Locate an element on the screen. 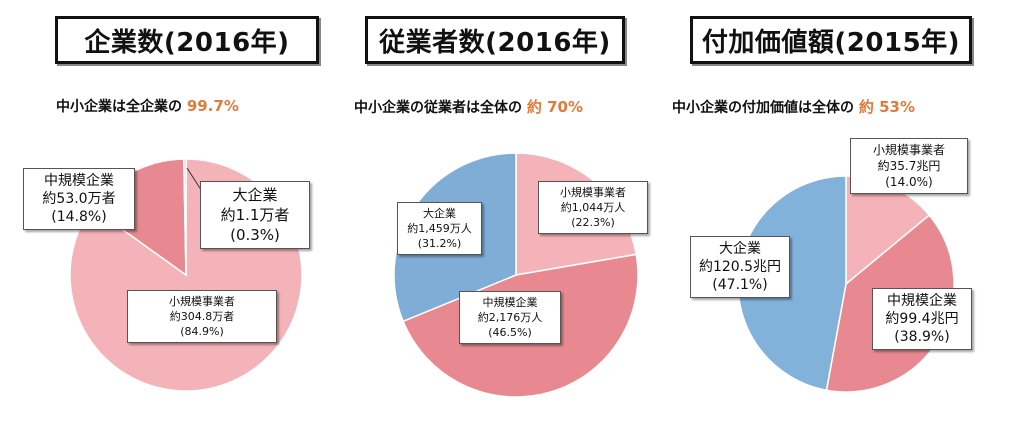 Image resolution: width=1024 pixels, height=429 pixels. chart-subtitle-value-added: 中小企業の付加価値は全体の 約 53% is located at coordinates (793, 106).